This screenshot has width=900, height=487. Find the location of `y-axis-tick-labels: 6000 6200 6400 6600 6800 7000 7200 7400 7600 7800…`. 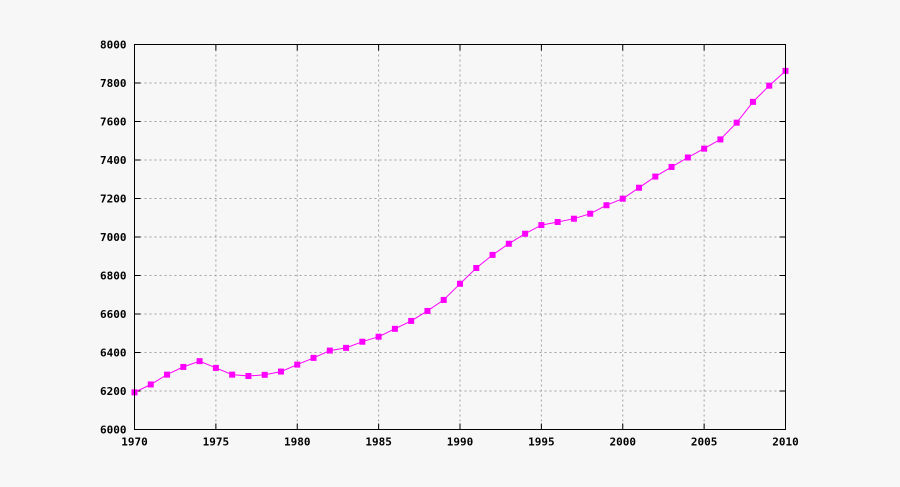

y-axis-tick-labels: 6000 6200 6400 6600 6800 7000 7200 7400 7600 7800… is located at coordinates (113, 238).